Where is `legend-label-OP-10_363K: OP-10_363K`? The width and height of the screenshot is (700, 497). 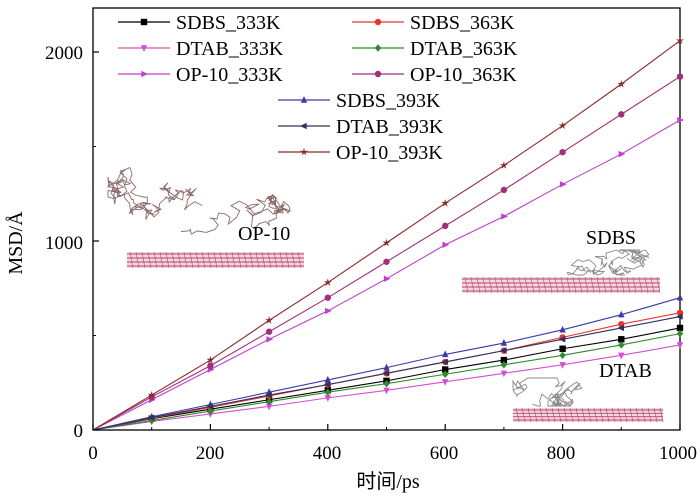 legend-label-OP-10_363K: OP-10_363K is located at coordinates (463, 75).